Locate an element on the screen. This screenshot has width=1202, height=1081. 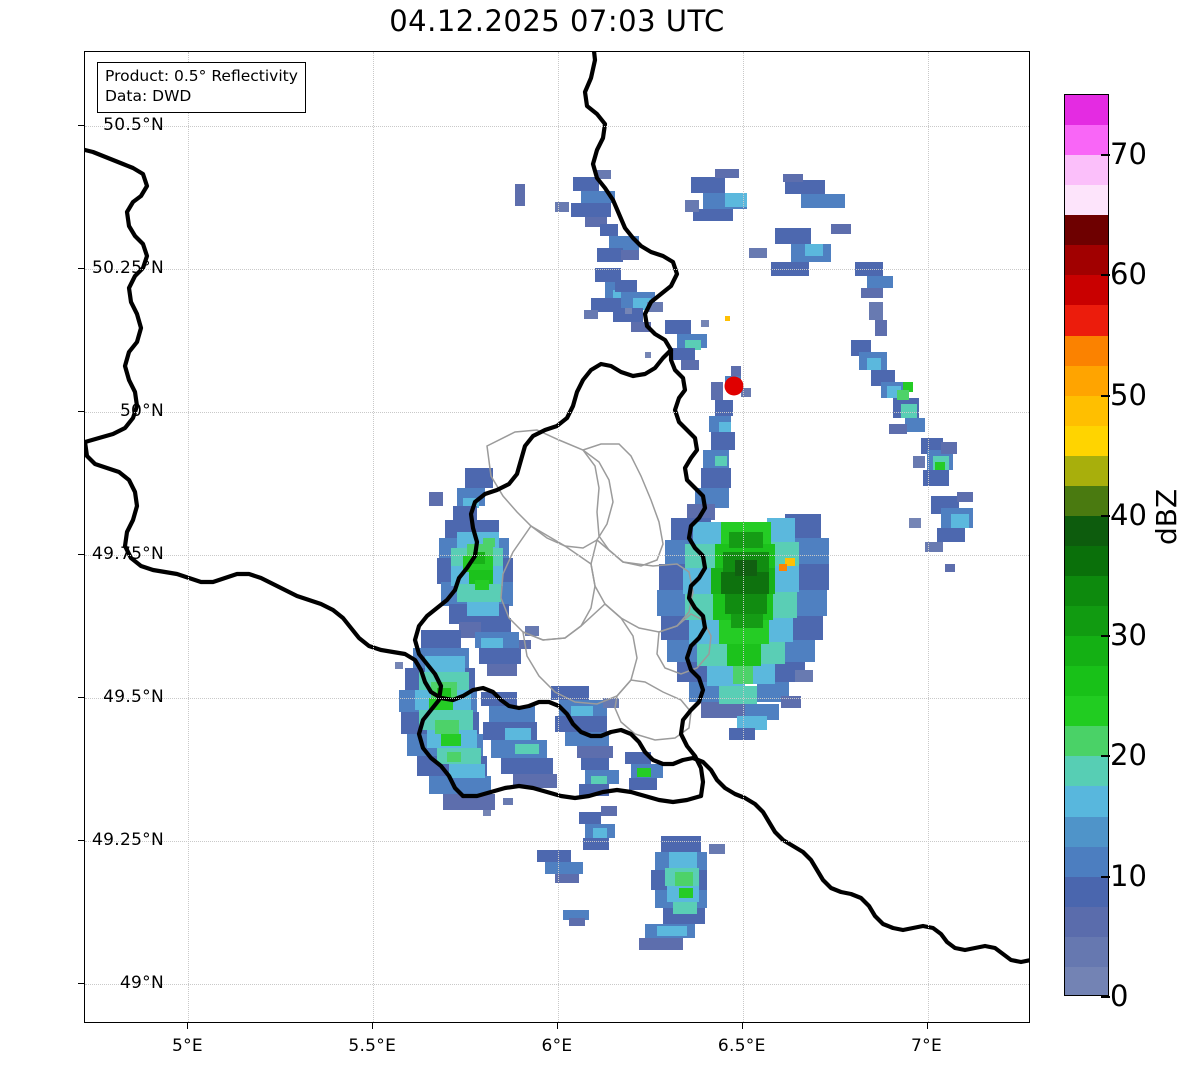
colorbar-band-22.5 is located at coordinates (1086, 711).